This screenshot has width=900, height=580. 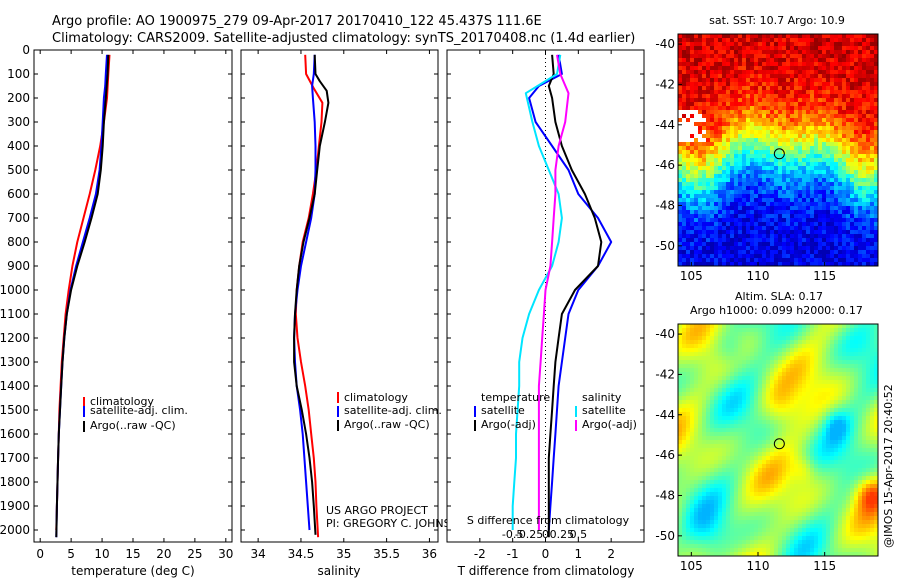 What do you see at coordinates (71, 554) in the screenshot?
I see `x-tick-label: 5` at bounding box center [71, 554].